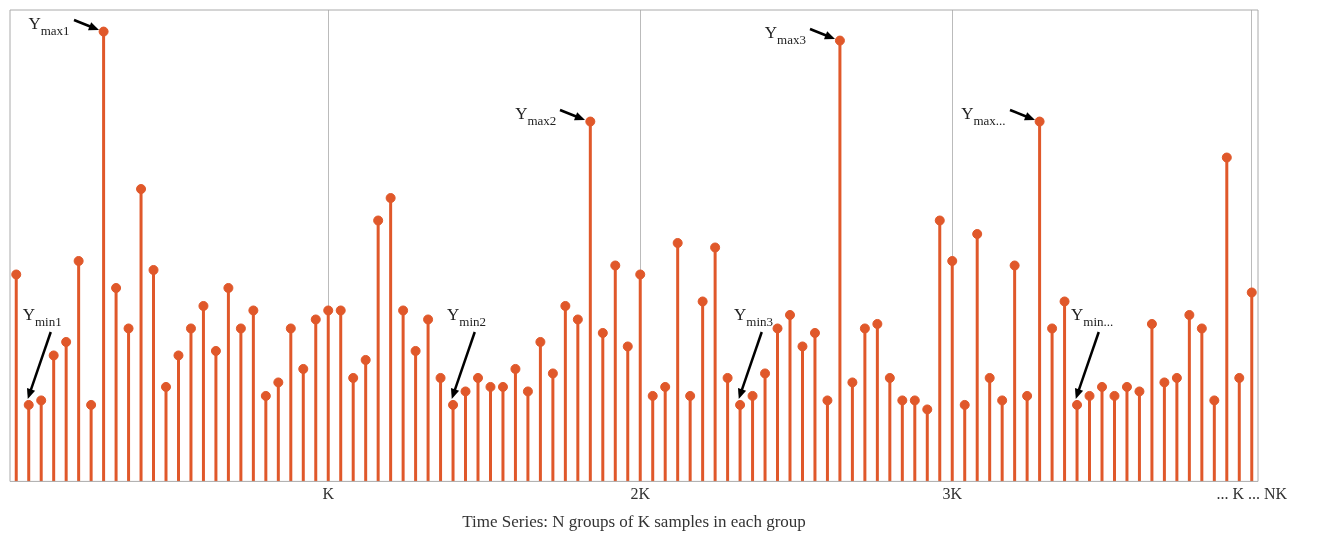 This screenshot has width=1320, height=545. Describe the element at coordinates (640, 494) in the screenshot. I see `x-tick-label: 2K` at that location.